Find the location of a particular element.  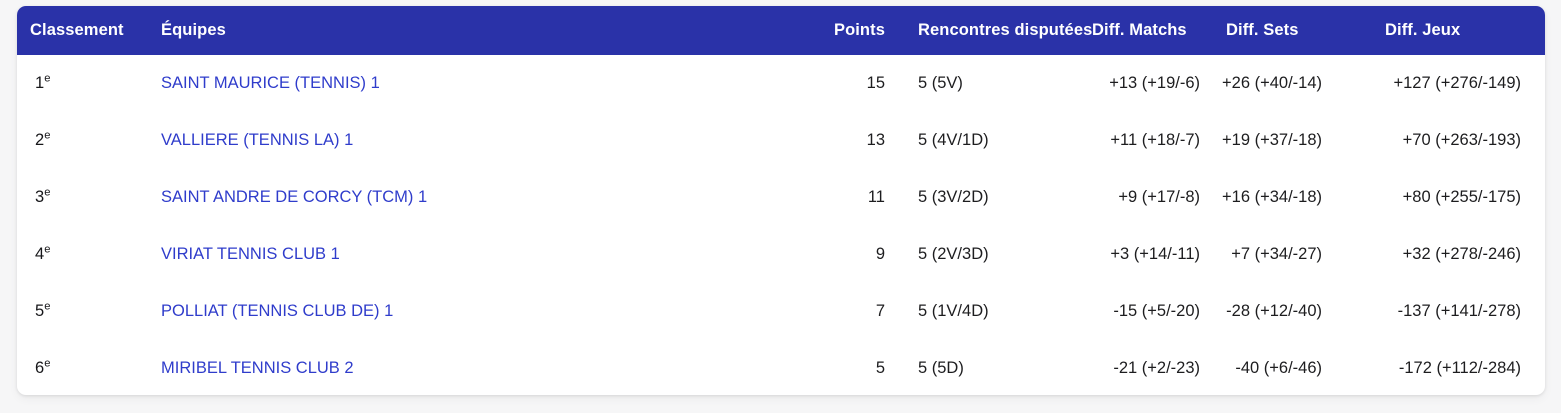

cell-played: 5 (5D) is located at coordinates (941, 368).